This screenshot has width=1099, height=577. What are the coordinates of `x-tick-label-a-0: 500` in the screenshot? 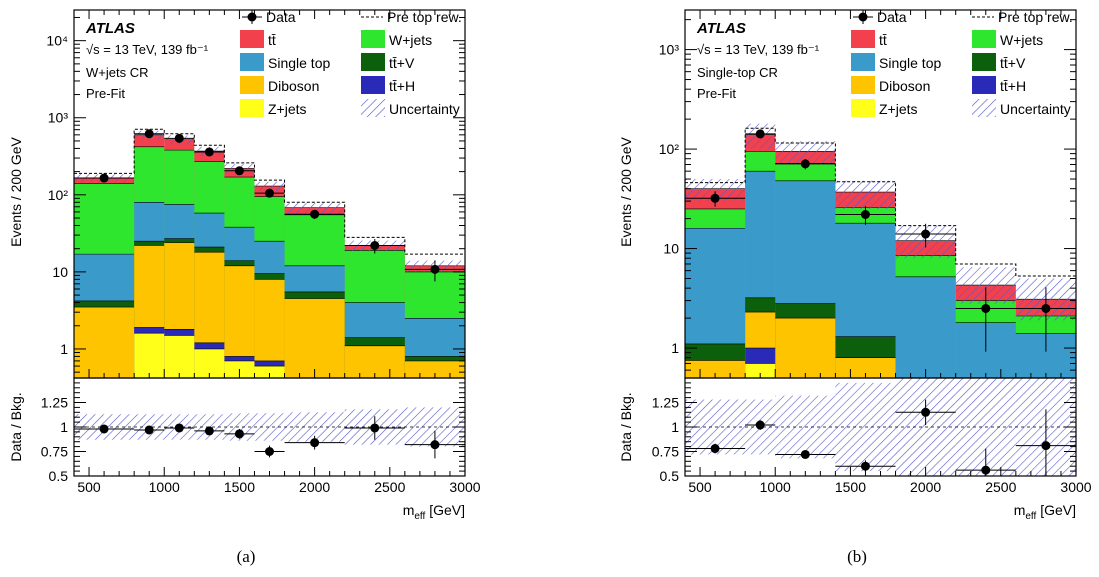 It's located at (89, 487).